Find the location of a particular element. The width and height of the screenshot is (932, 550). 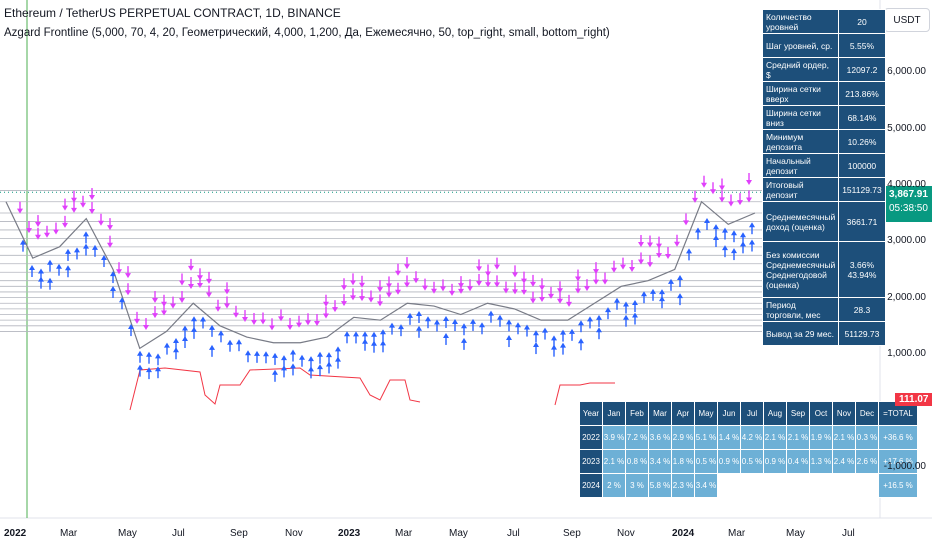

x-axis-label: Mar is located at coordinates (69, 533).